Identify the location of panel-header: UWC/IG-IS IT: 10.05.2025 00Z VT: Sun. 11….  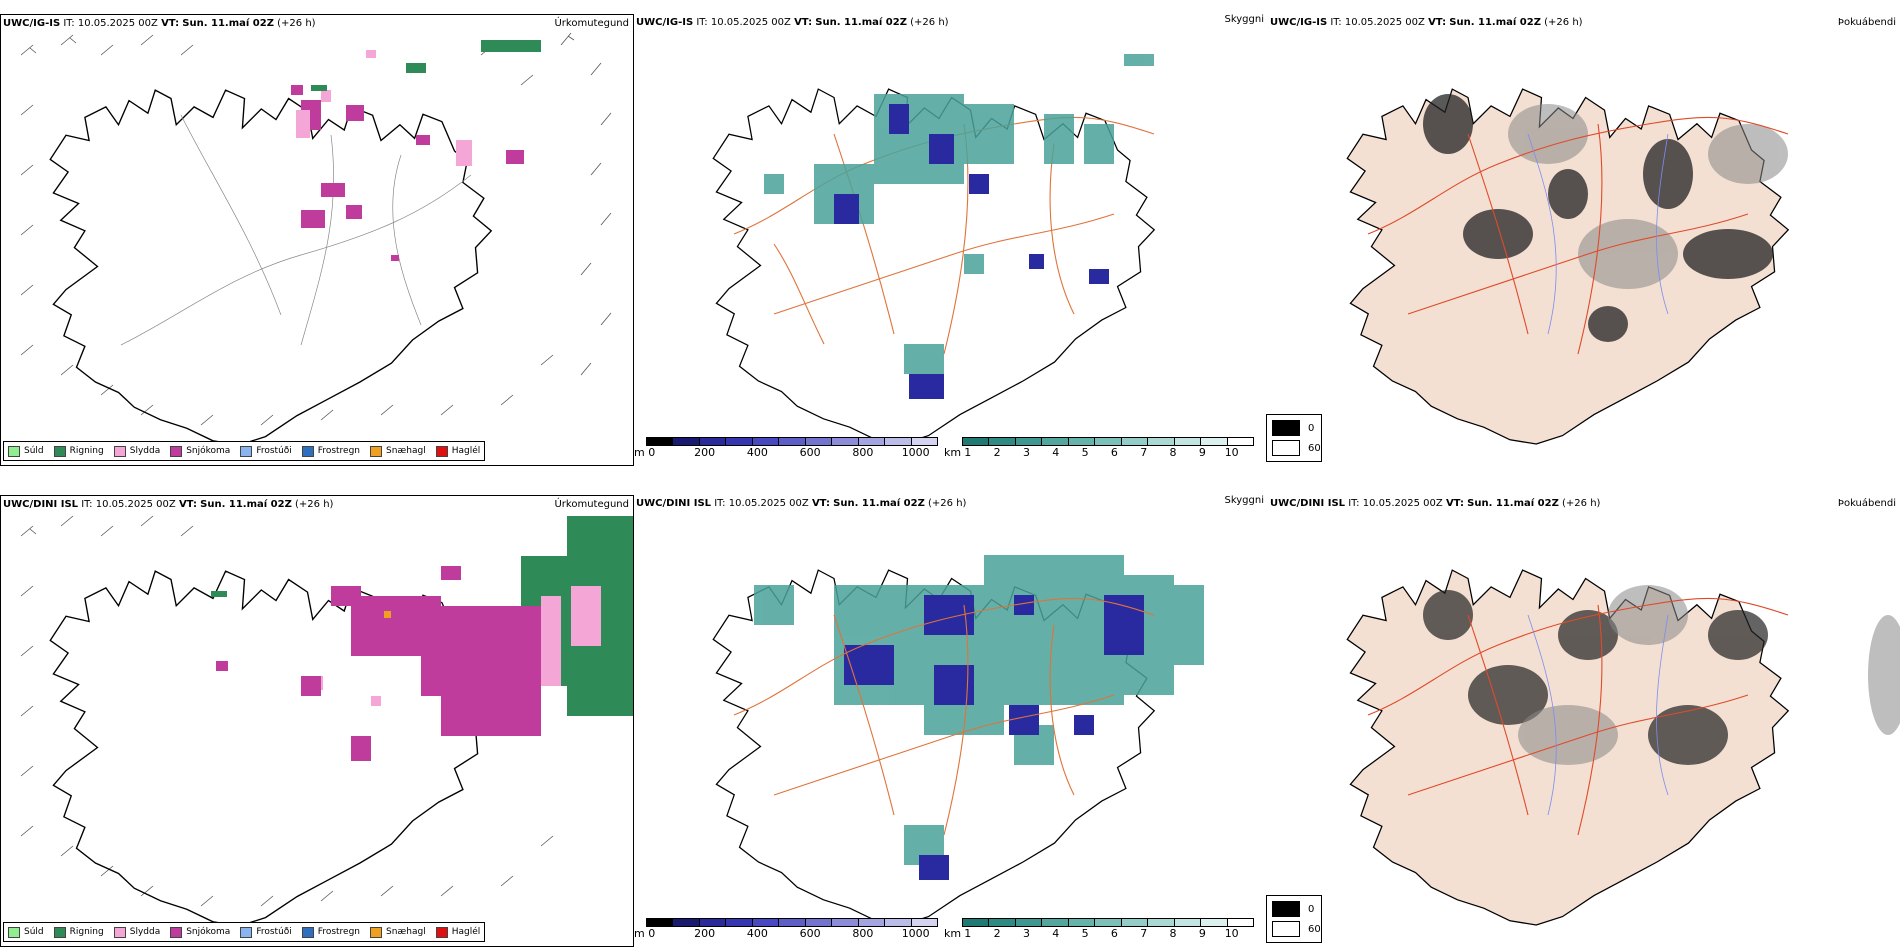
(951, 22).